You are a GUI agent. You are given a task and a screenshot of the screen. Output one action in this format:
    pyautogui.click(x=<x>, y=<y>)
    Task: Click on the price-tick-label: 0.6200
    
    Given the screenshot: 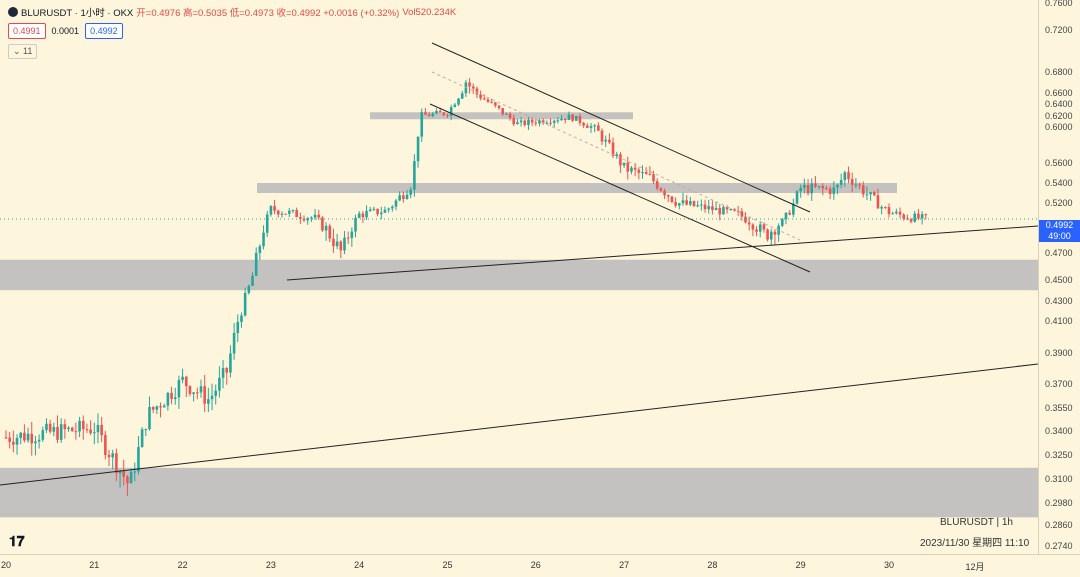 What is the action you would take?
    pyautogui.click(x=1059, y=115)
    